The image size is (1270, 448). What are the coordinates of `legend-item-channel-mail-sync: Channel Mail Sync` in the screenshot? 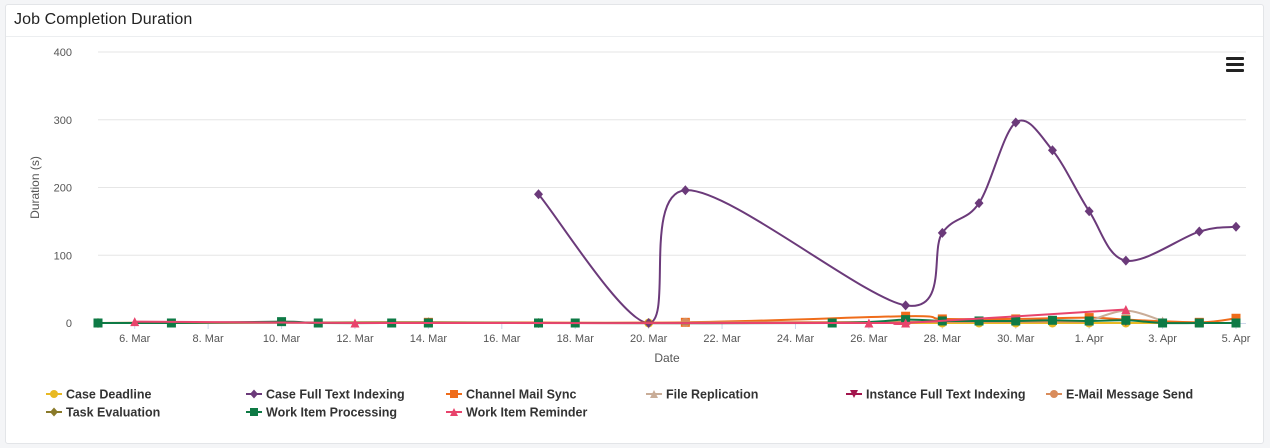 It's located at (511, 395).